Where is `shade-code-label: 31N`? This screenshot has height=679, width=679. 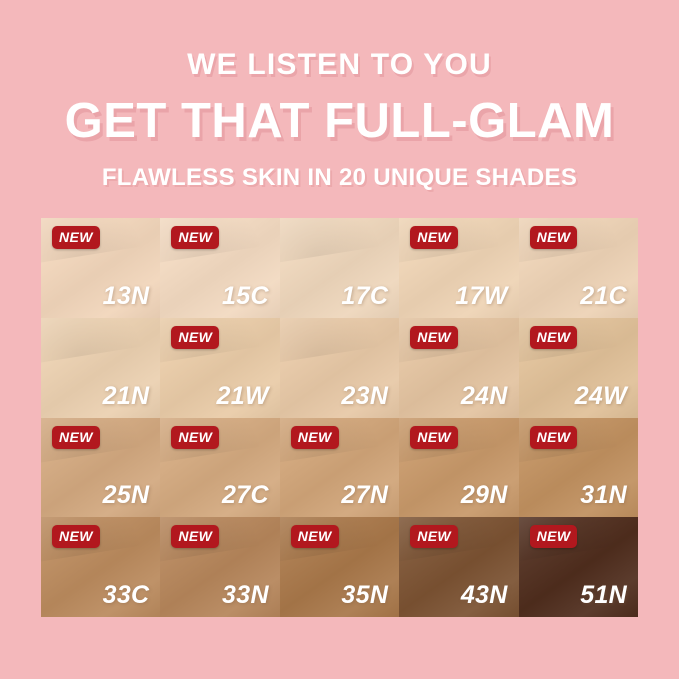 shade-code-label: 31N is located at coordinates (603, 495).